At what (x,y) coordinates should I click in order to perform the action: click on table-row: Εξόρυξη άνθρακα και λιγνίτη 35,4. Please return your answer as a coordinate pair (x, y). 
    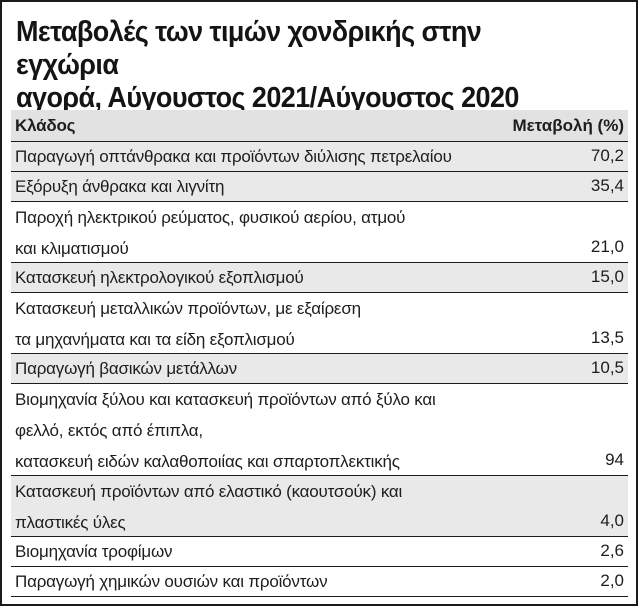
    Looking at the image, I should click on (319, 187).